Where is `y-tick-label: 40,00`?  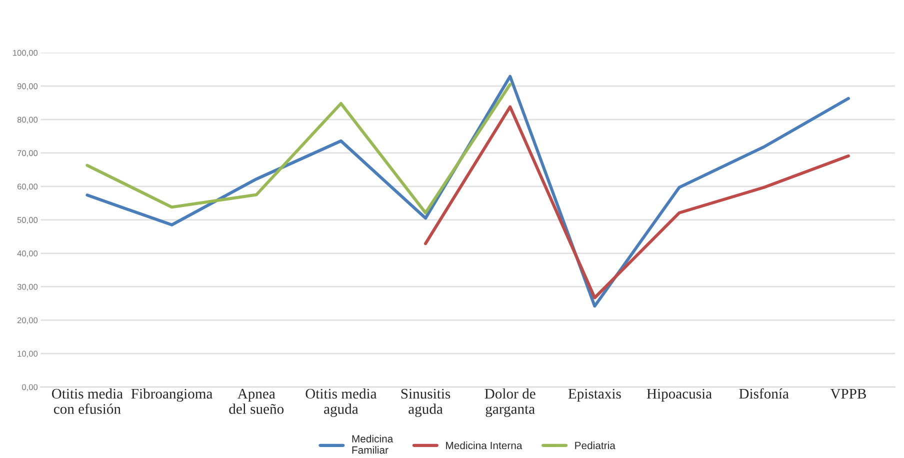
y-tick-label: 40,00 is located at coordinates (27, 254).